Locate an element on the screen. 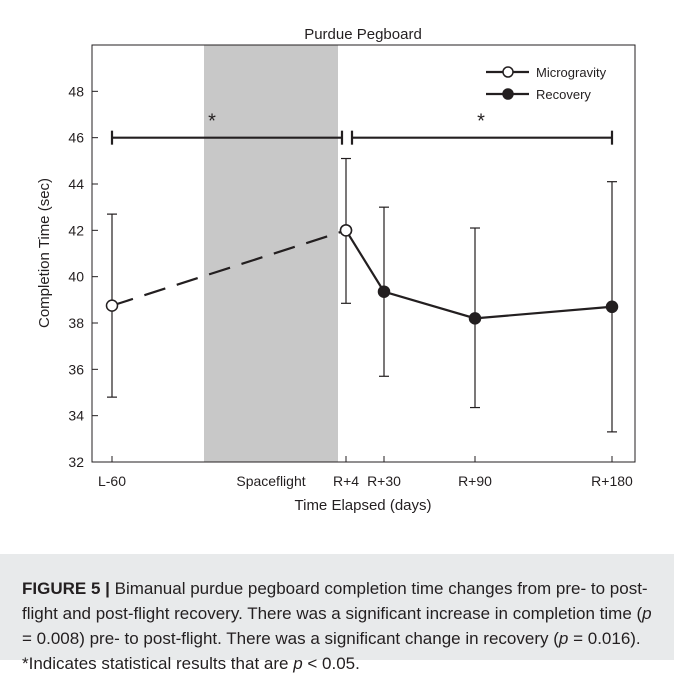  legend-recovery-marker is located at coordinates (508, 94).